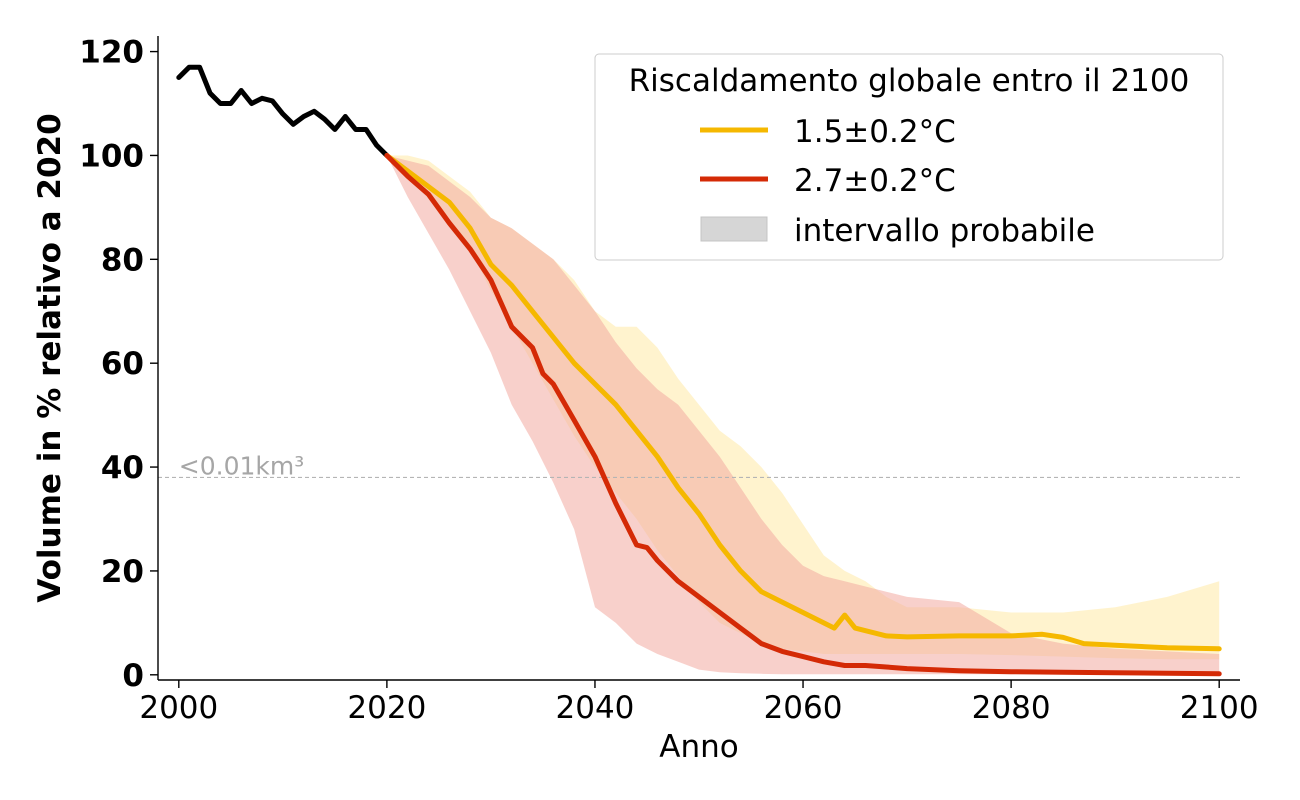  I want to click on y-tick-label: 20, so click(122, 572).